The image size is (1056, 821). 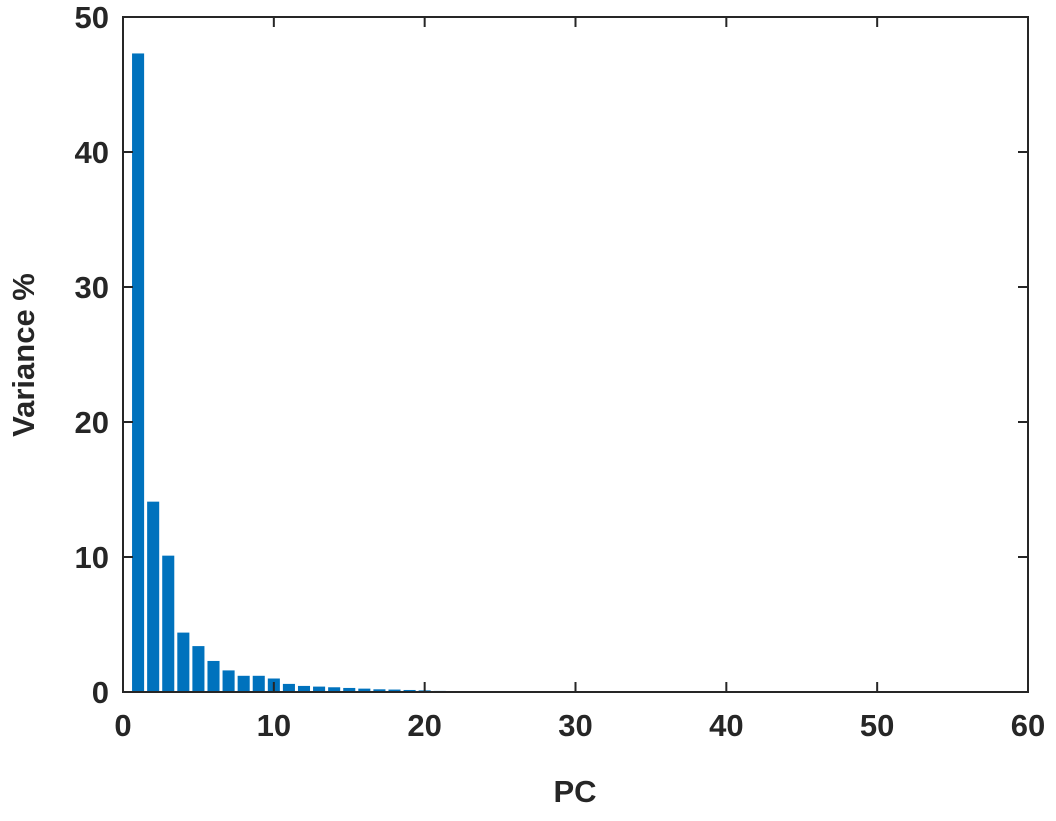 What do you see at coordinates (726, 725) in the screenshot?
I see `x-tick-label: 40` at bounding box center [726, 725].